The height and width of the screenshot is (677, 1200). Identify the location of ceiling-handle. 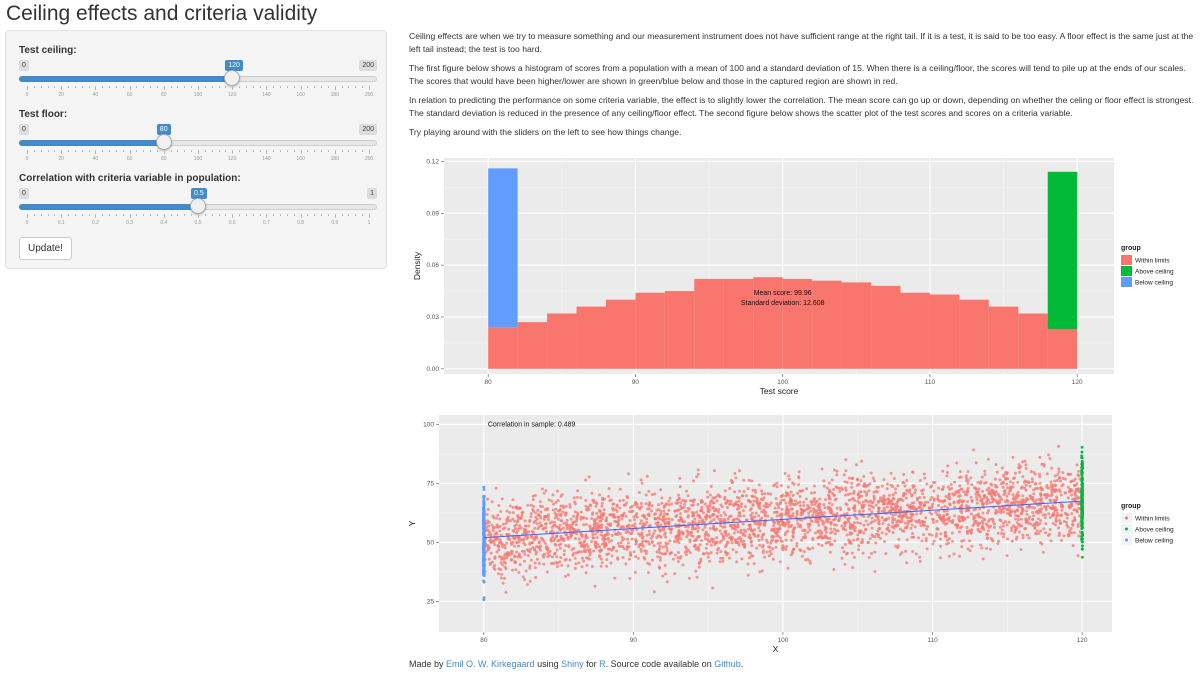
(232, 78).